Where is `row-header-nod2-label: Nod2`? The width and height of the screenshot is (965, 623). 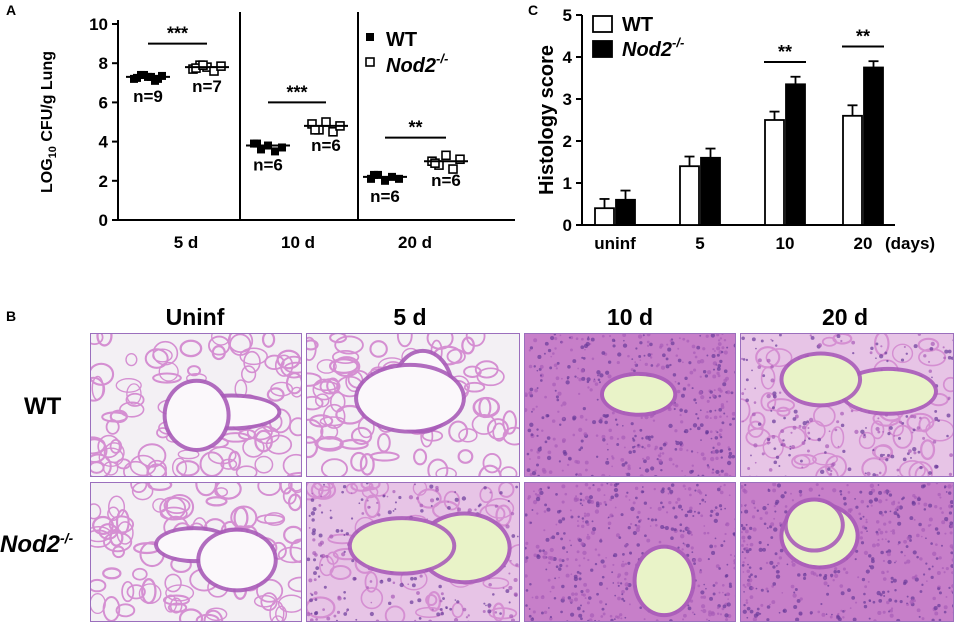
row-header-nod2-label: Nod2 is located at coordinates (30, 544).